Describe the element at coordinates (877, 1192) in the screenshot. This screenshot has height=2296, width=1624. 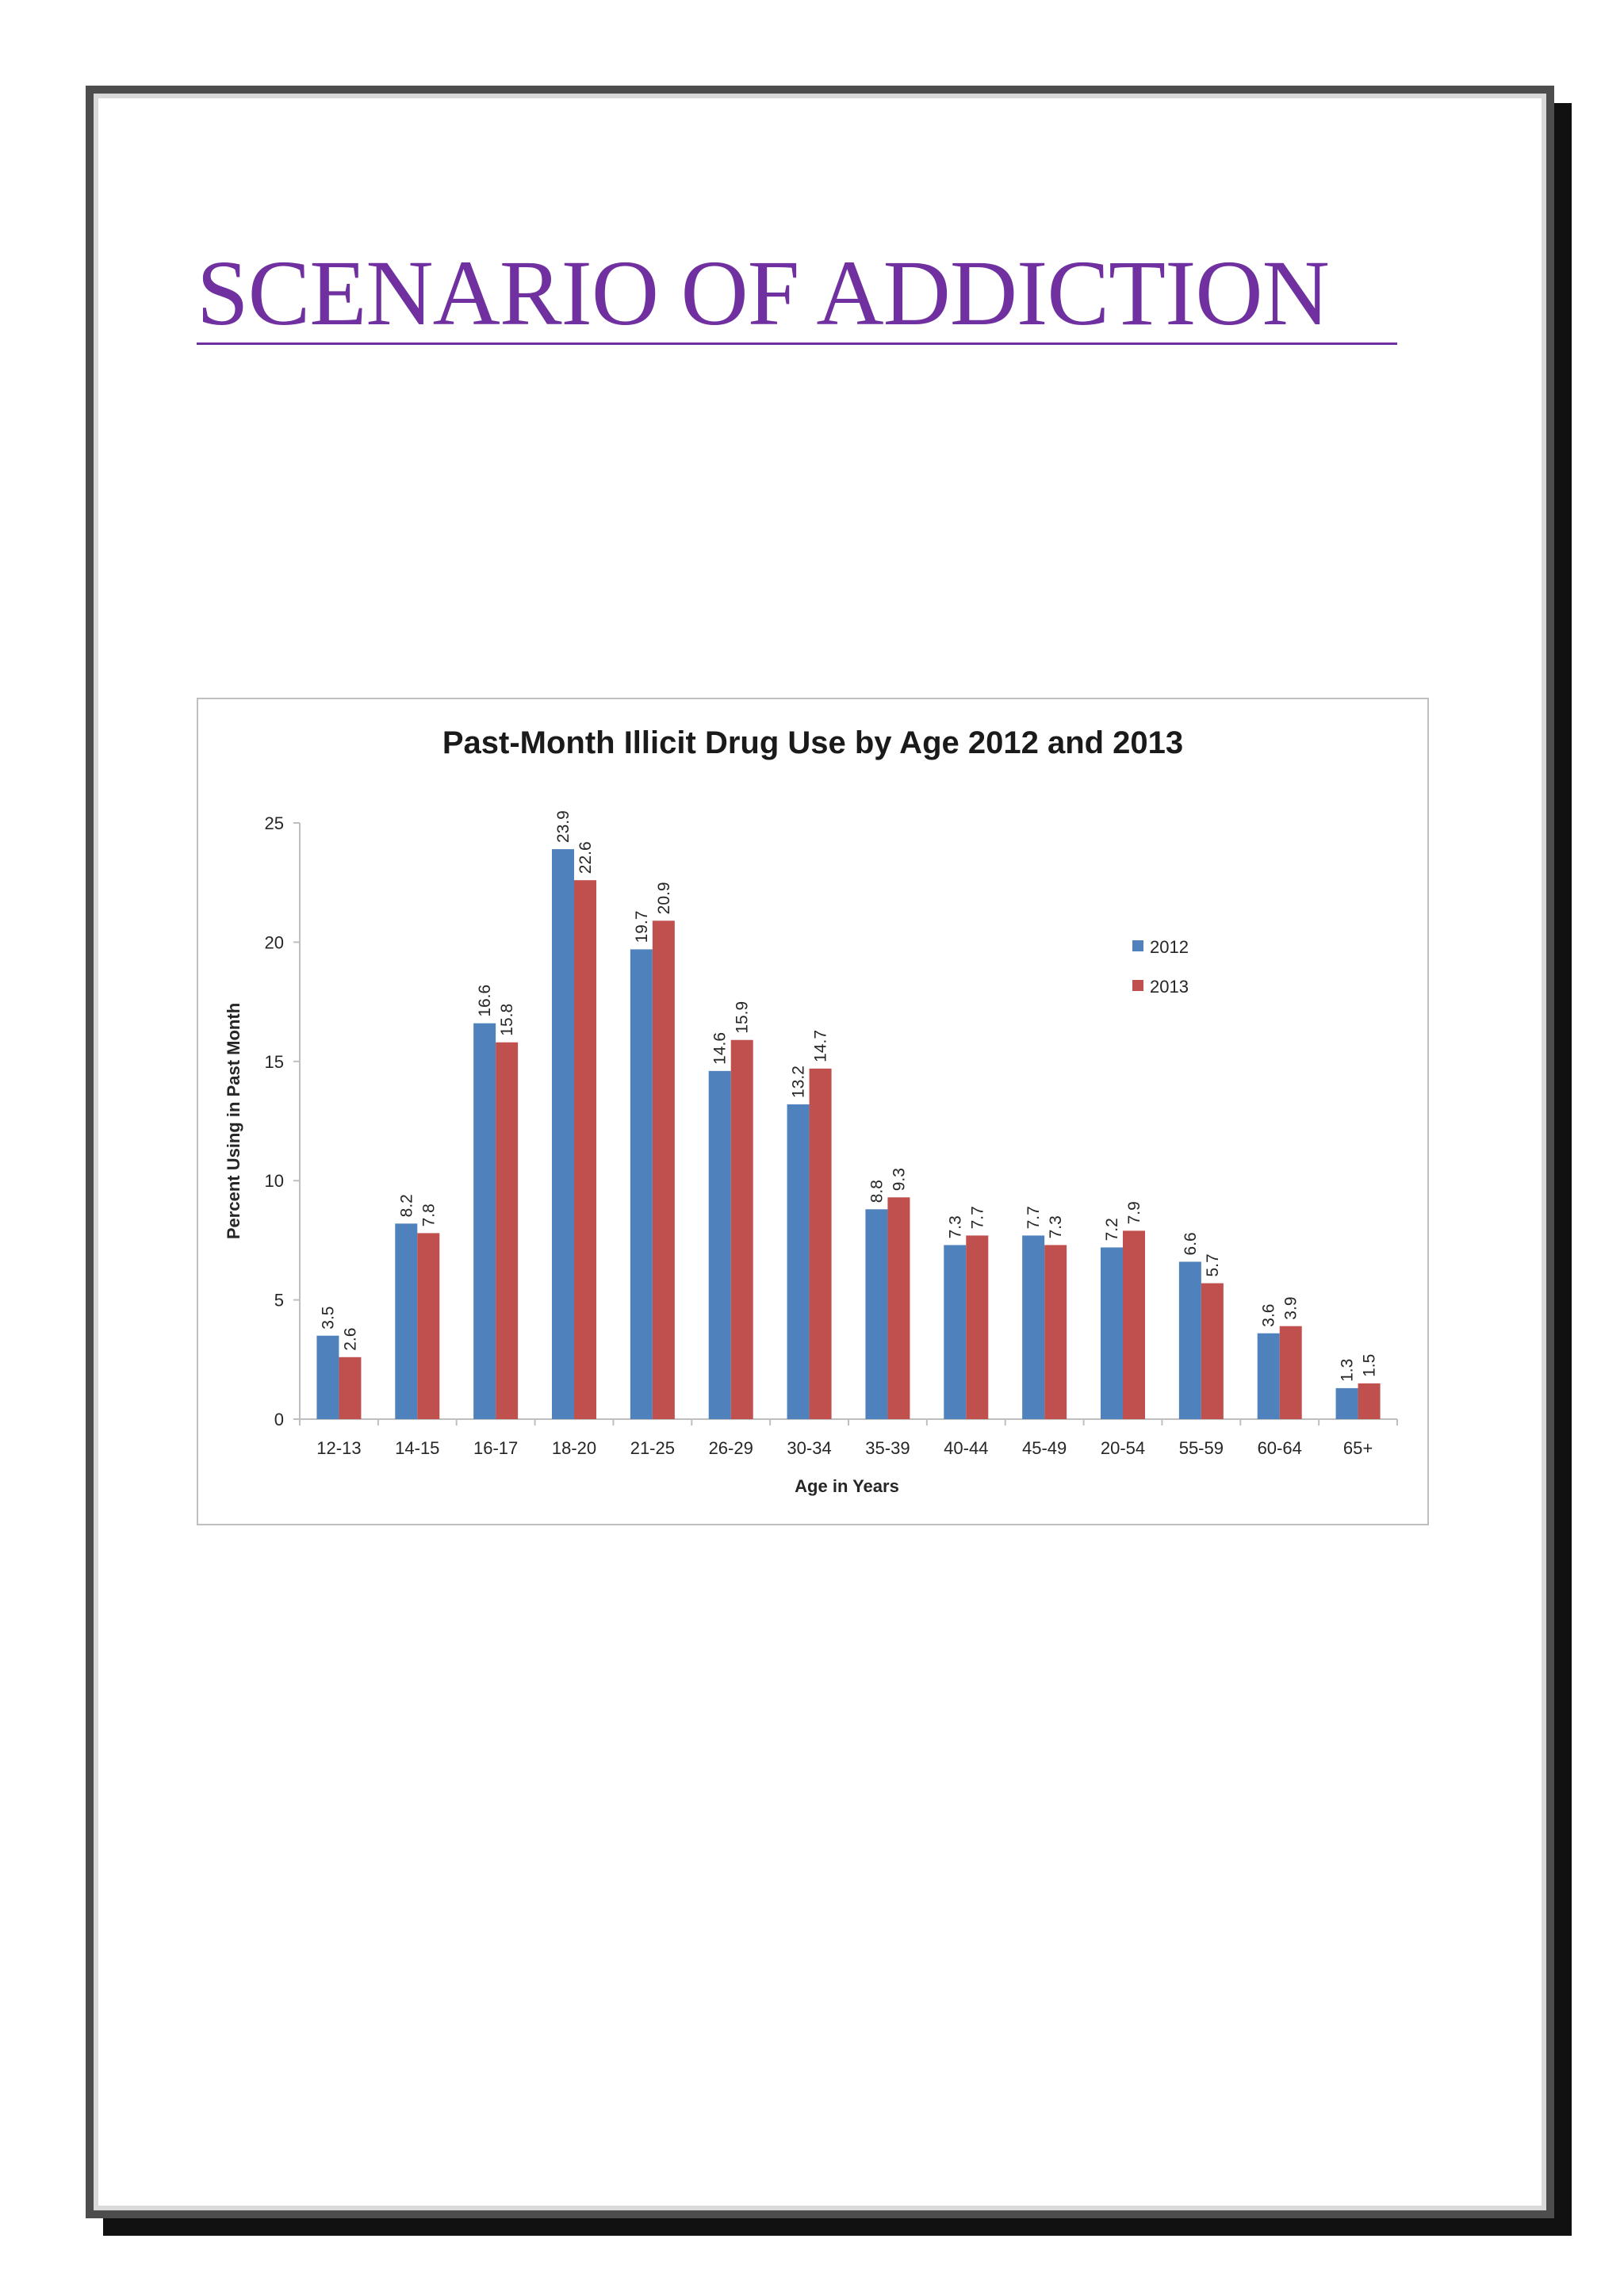
I see `value-label: 8.8` at that location.